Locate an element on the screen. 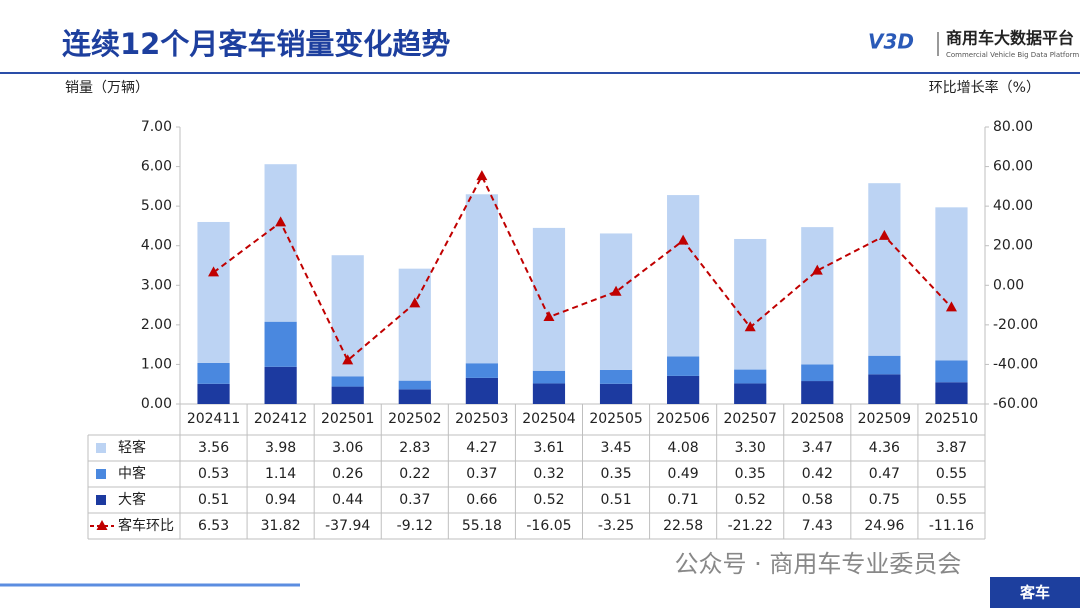  y-tick-label: 4.00 is located at coordinates (156, 246).